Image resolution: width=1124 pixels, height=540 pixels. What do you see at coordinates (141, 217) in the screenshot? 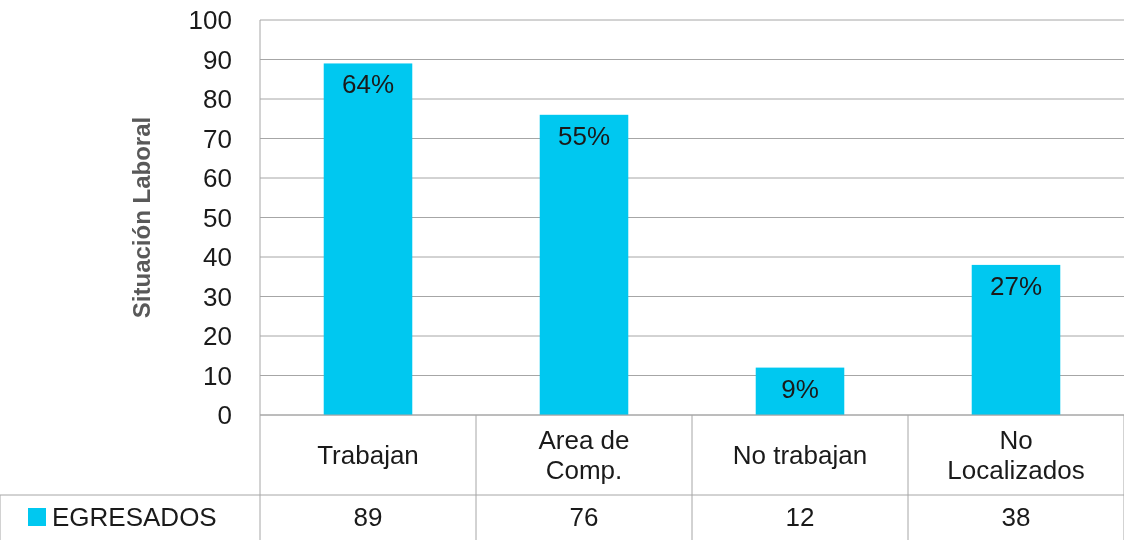
I see `y-axis-title: Situación Laboral` at bounding box center [141, 217].